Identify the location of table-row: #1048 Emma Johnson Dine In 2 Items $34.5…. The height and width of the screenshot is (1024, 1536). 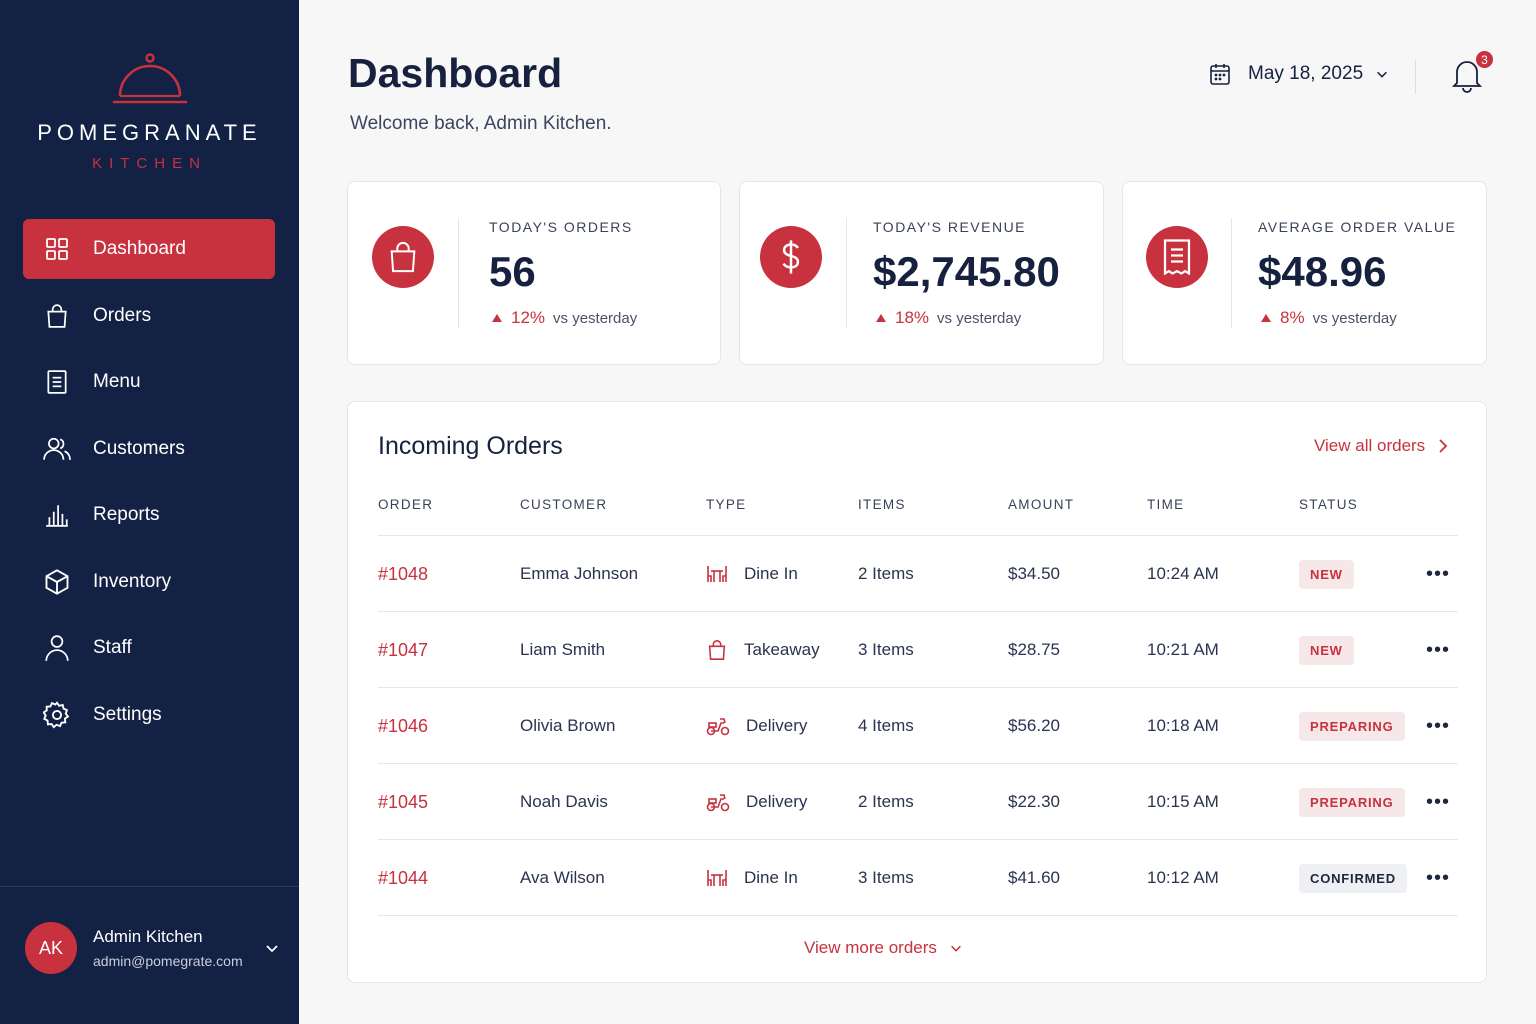
(918, 574).